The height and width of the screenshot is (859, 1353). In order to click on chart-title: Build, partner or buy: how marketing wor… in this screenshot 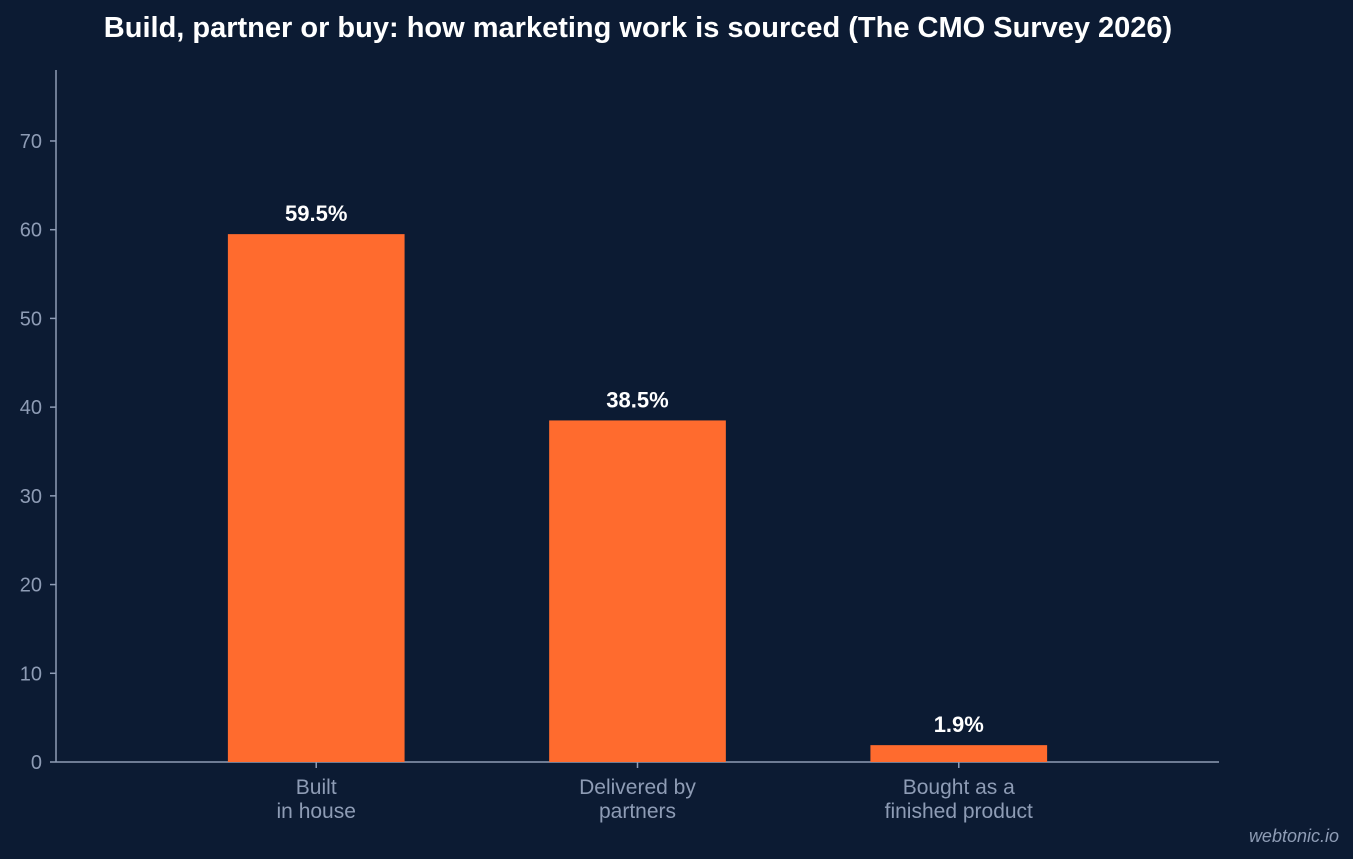, I will do `click(638, 28)`.